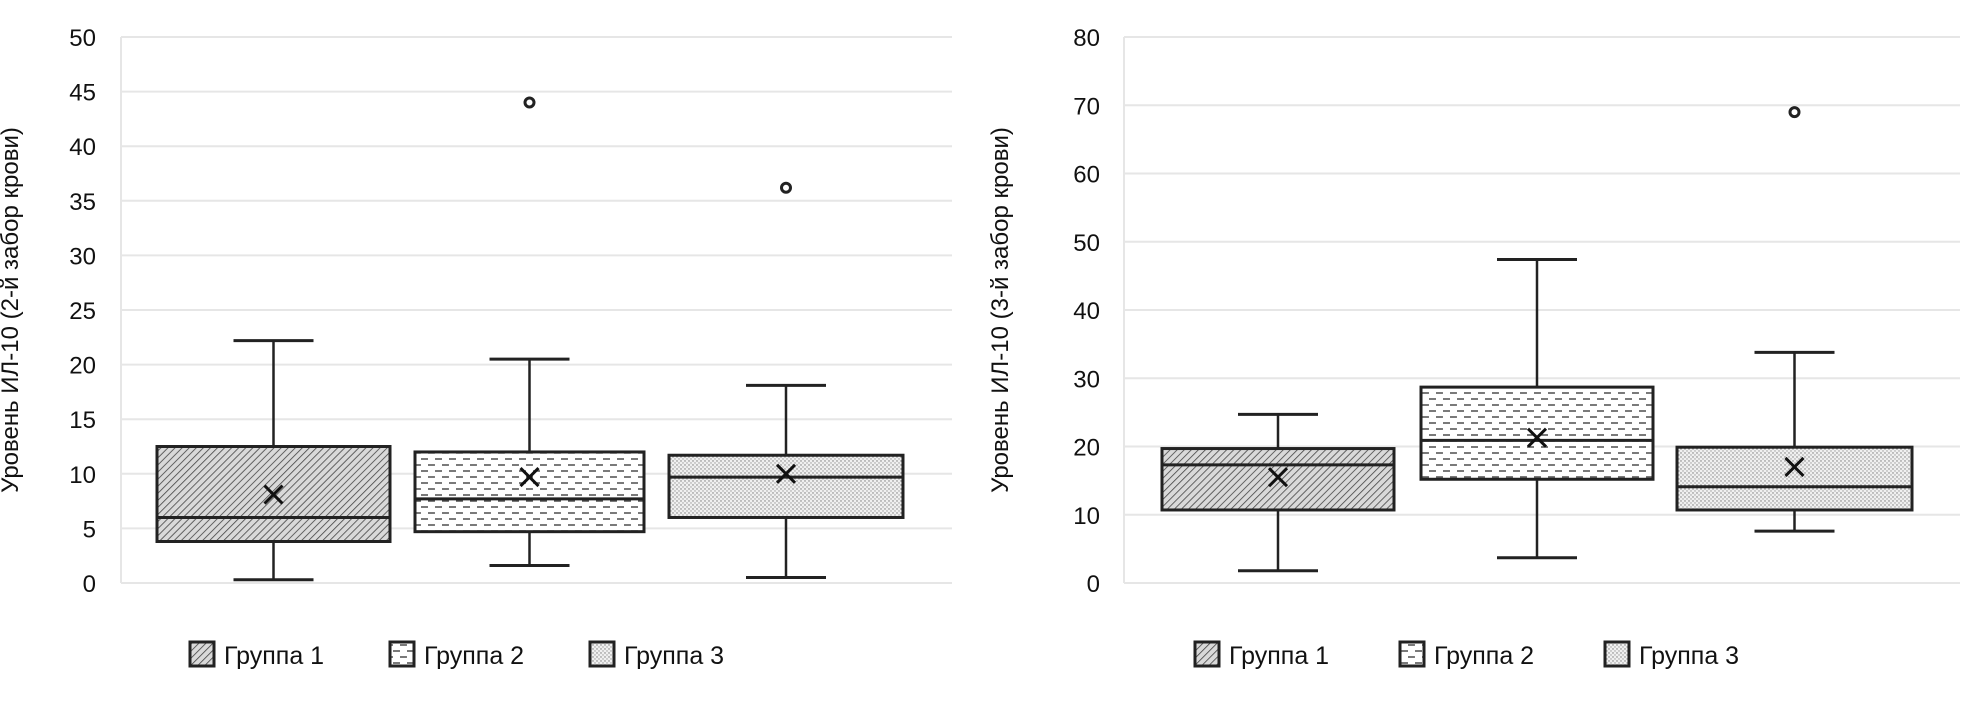 Image resolution: width=1973 pixels, height=715 pixels. What do you see at coordinates (82, 202) in the screenshot?
I see `y-tick-label: 35` at bounding box center [82, 202].